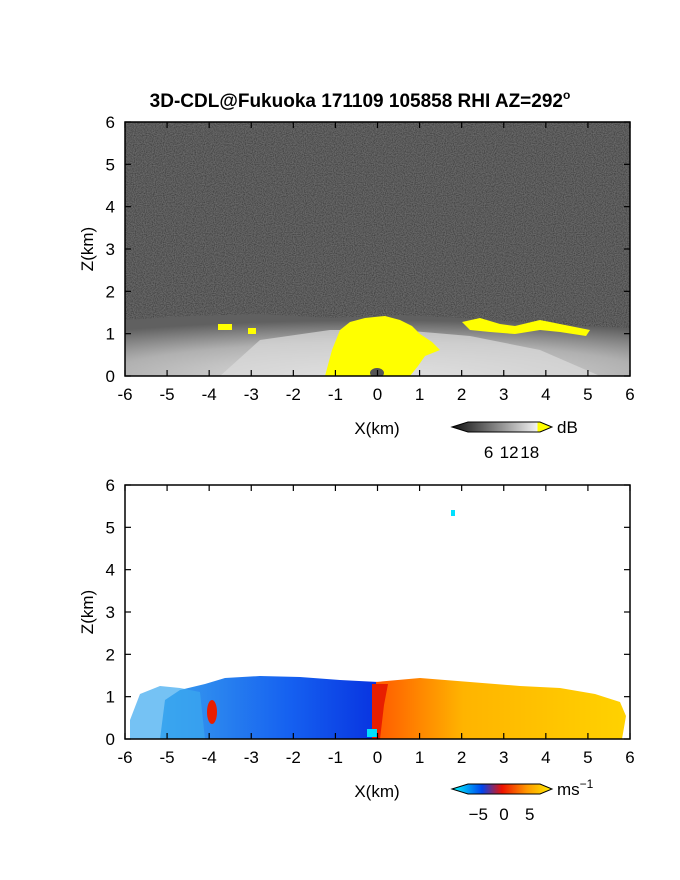 This screenshot has height=880, width=680. What do you see at coordinates (567, 427) in the screenshot?
I see `colorbar-unit: dB` at bounding box center [567, 427].